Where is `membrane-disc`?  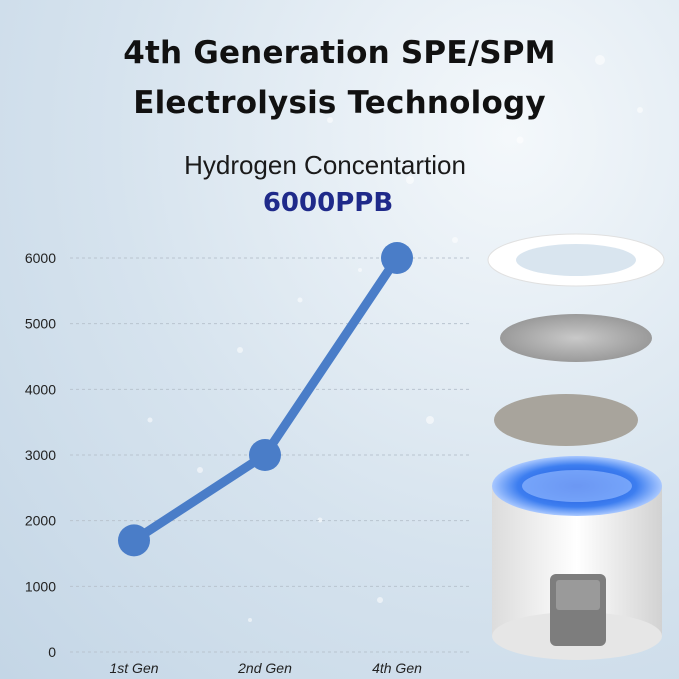
membrane-disc is located at coordinates (566, 420).